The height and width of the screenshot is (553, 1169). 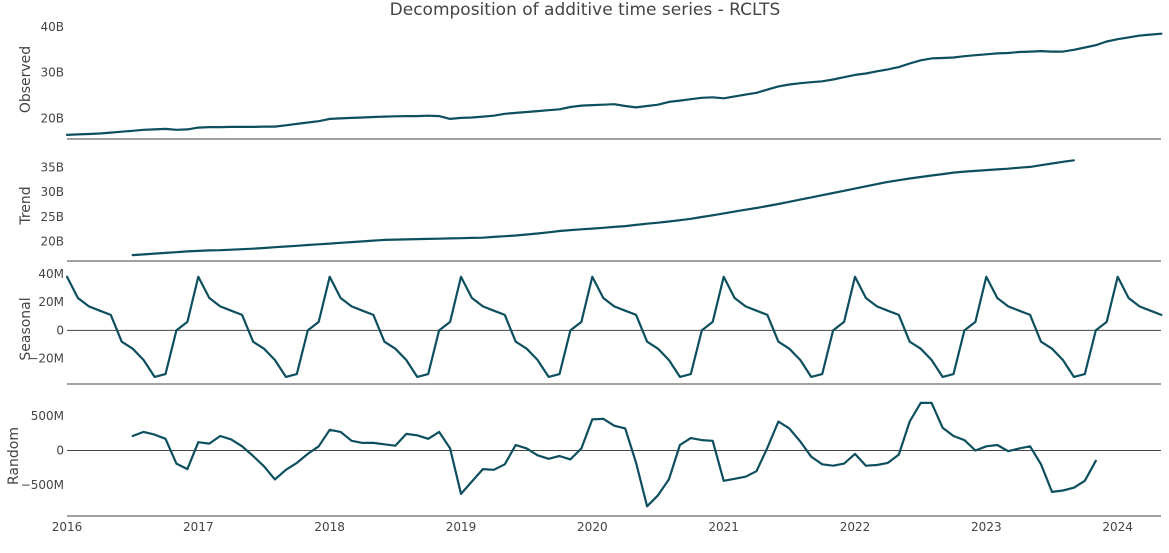 What do you see at coordinates (461, 527) in the screenshot?
I see `xtick-label: 2019` at bounding box center [461, 527].